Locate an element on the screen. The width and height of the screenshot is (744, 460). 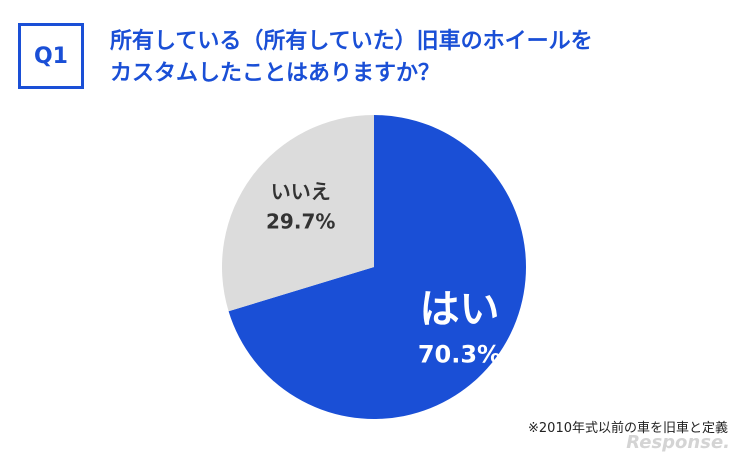
question-line-2: カスタムしたことはありますか？ is located at coordinates (275, 73).